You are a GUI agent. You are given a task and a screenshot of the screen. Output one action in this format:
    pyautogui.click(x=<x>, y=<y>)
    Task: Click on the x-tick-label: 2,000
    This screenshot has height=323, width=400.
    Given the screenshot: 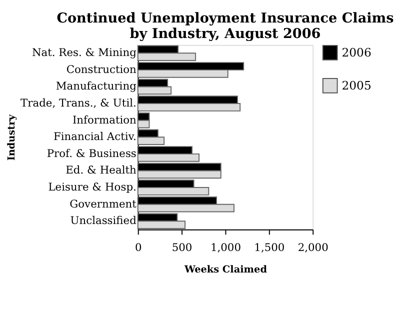 What is the action you would take?
    pyautogui.click(x=313, y=247)
    